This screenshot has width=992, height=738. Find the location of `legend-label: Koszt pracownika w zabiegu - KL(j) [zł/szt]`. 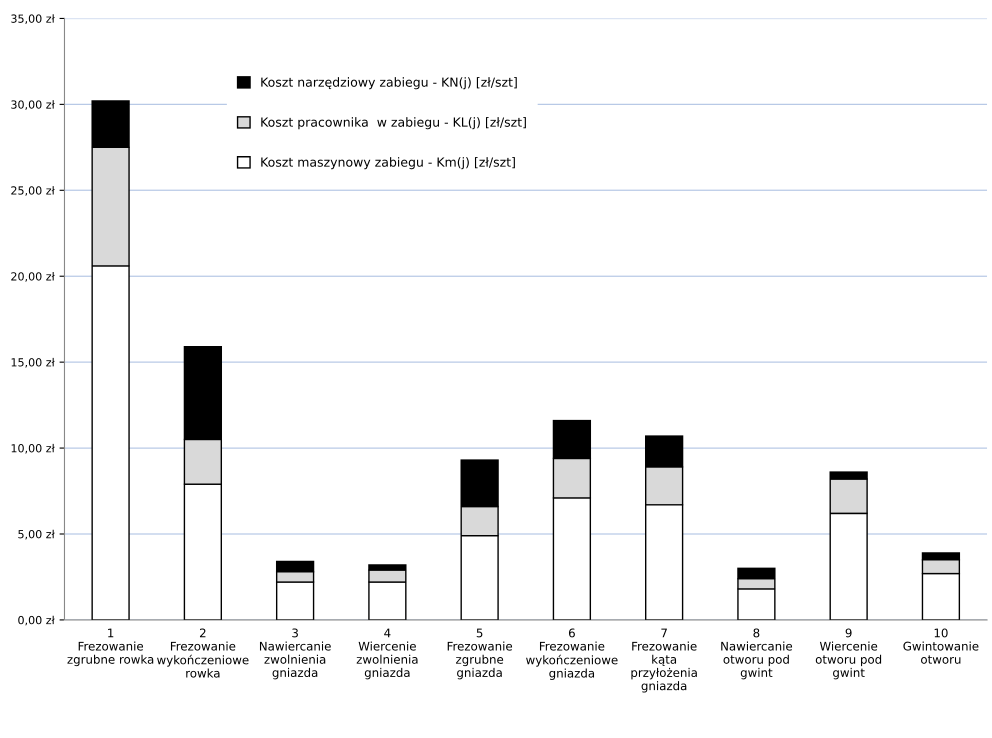

legend-label: Koszt pracownika w zabiegu - KL(j) [zł/szt] is located at coordinates (393, 123).